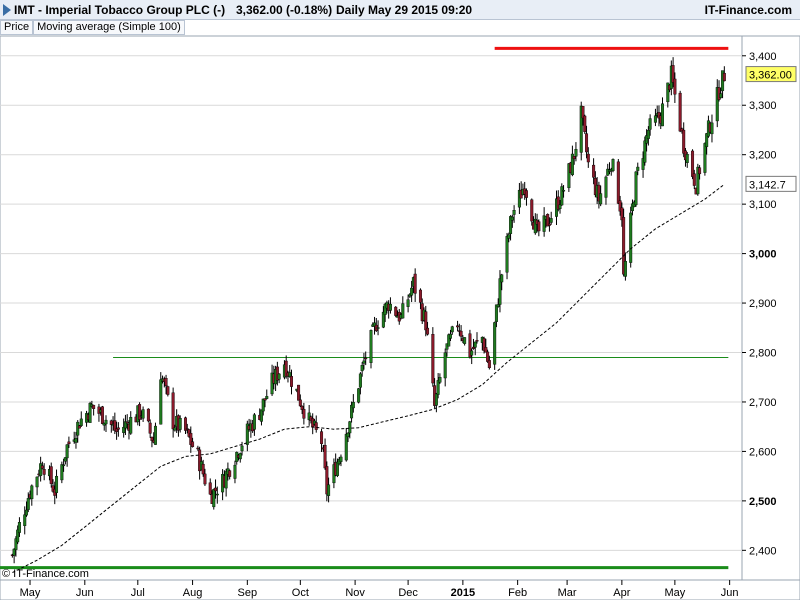 The width and height of the screenshot is (800, 600). What do you see at coordinates (7, 10) in the screenshot?
I see `collapse-arrow-icon` at bounding box center [7, 10].